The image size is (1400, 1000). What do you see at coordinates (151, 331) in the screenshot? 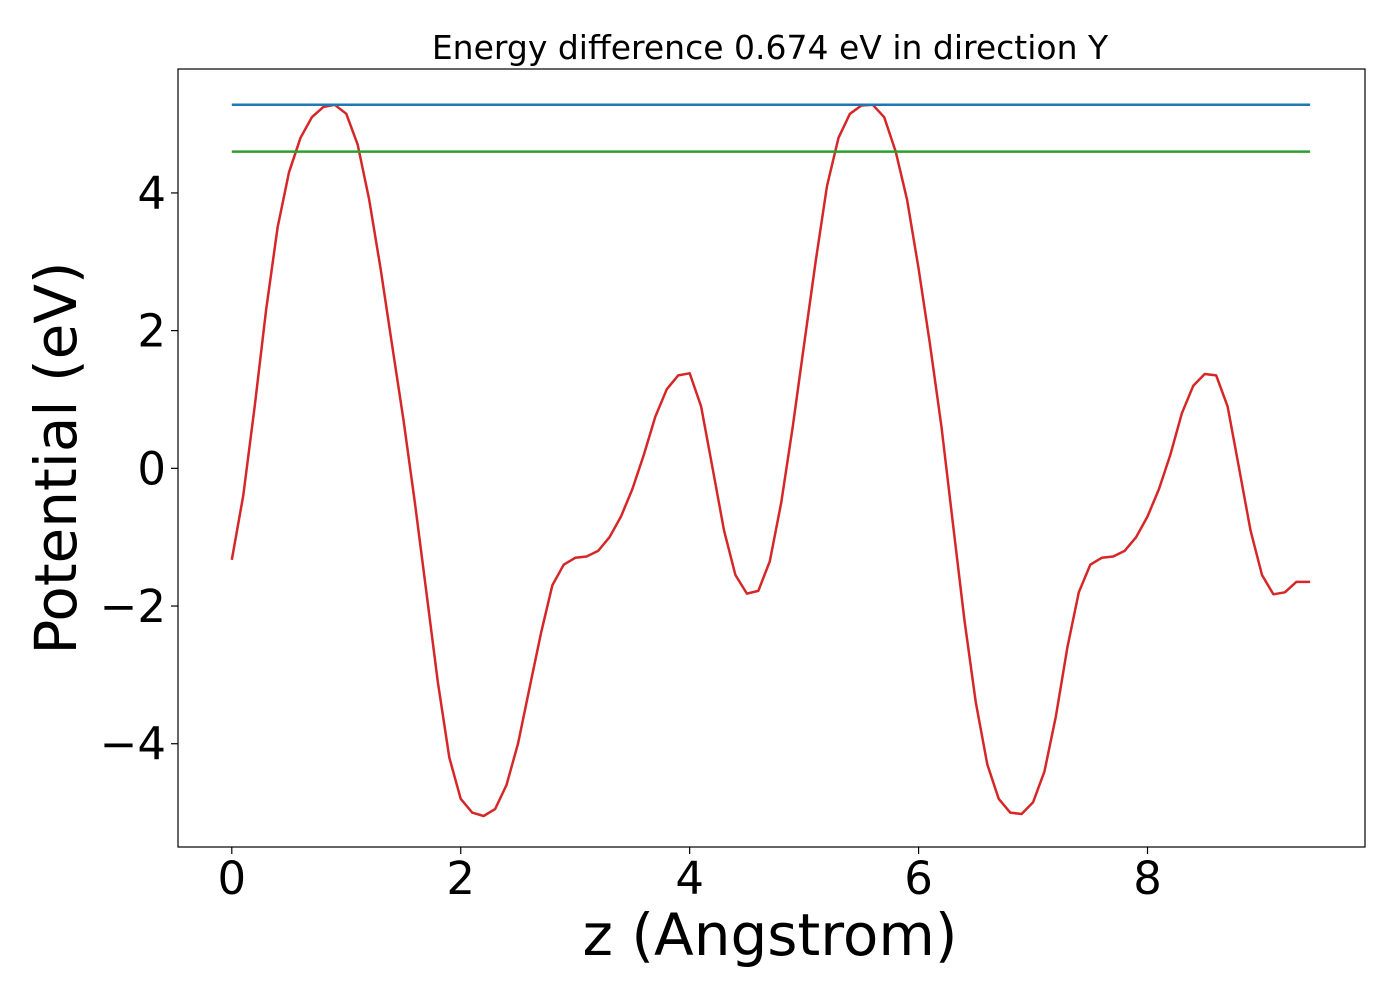
I see `y-tick-label: 2` at bounding box center [151, 331].